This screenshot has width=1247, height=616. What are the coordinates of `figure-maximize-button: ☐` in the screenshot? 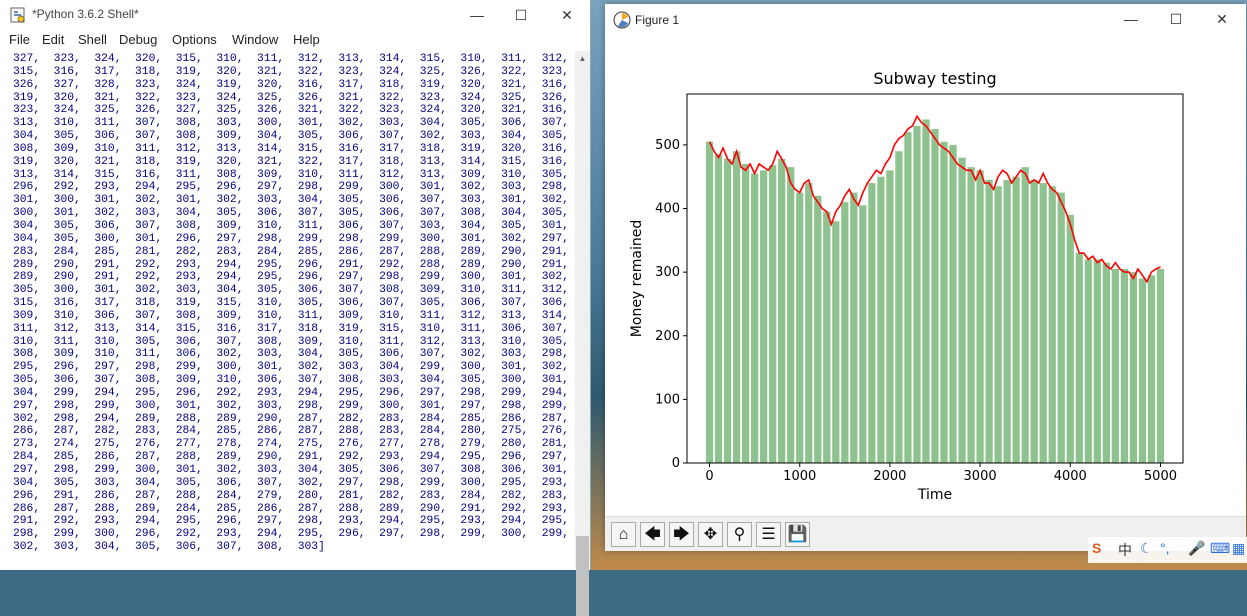 It's located at (1176, 19).